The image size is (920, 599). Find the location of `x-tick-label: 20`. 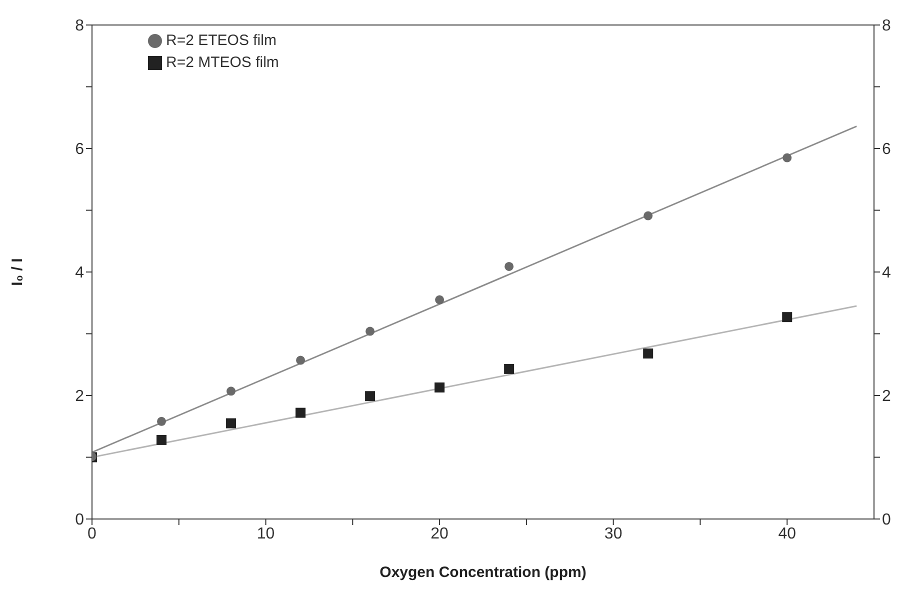

x-tick-label: 20 is located at coordinates (439, 533).